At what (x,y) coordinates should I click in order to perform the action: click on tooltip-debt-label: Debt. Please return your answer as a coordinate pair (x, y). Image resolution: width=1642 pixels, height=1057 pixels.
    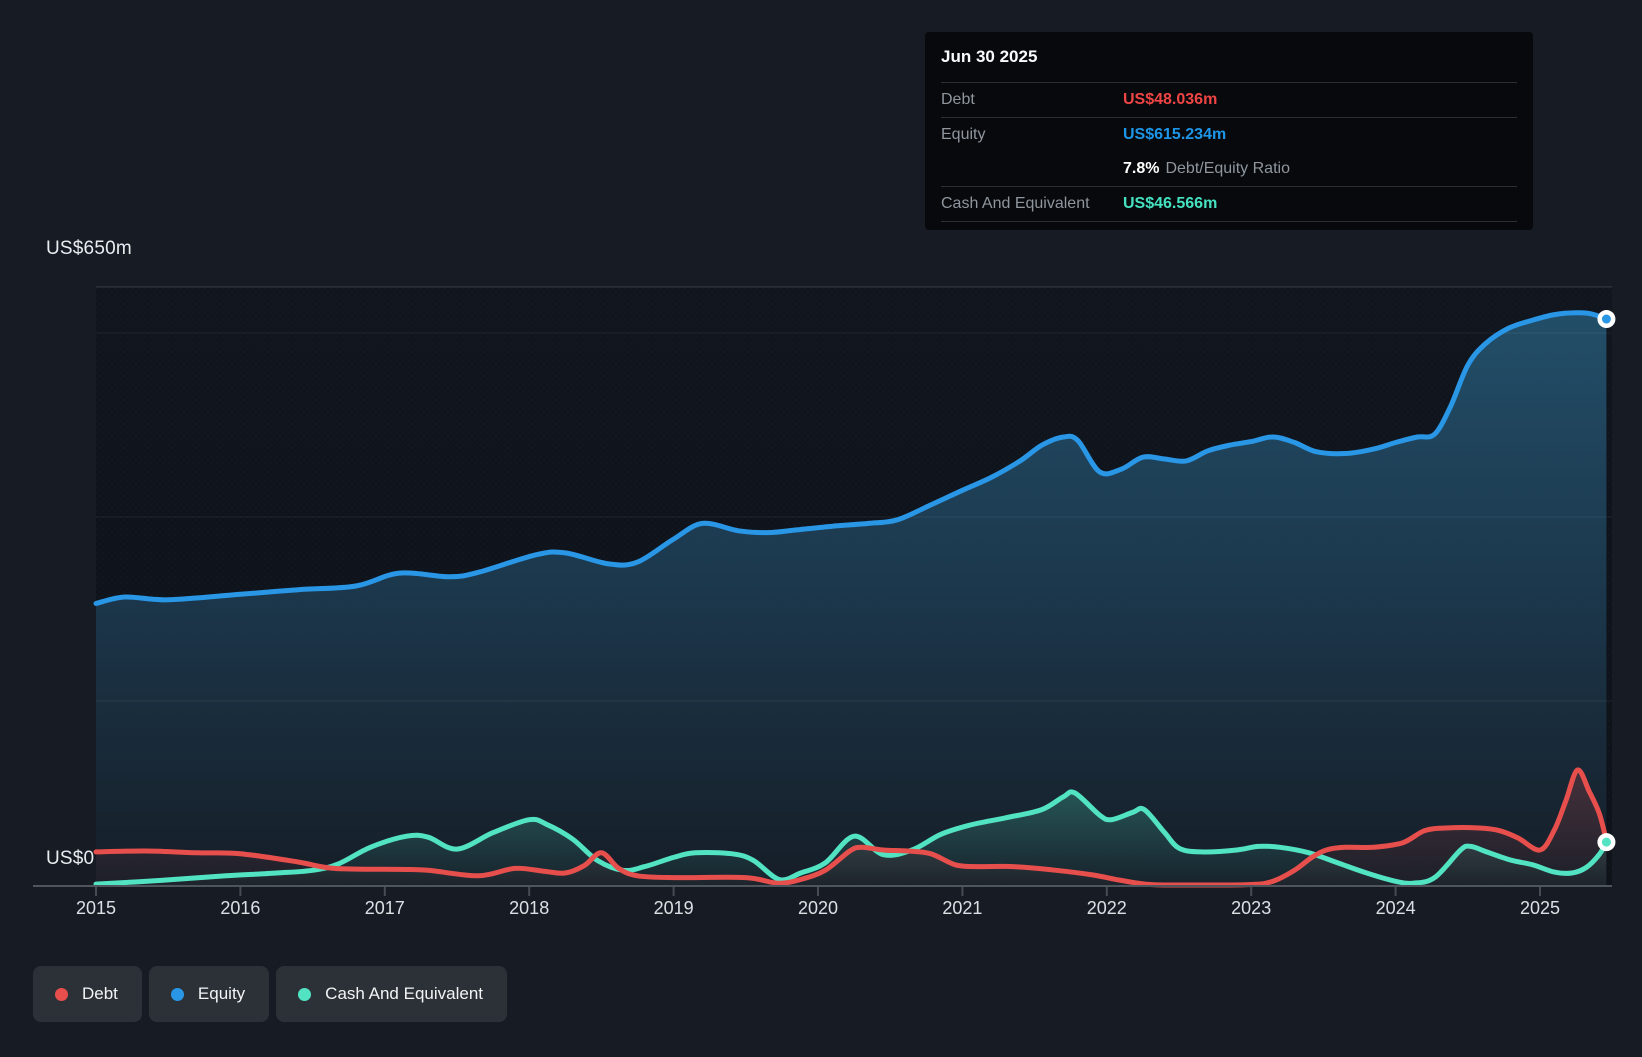
    Looking at the image, I should click on (958, 99).